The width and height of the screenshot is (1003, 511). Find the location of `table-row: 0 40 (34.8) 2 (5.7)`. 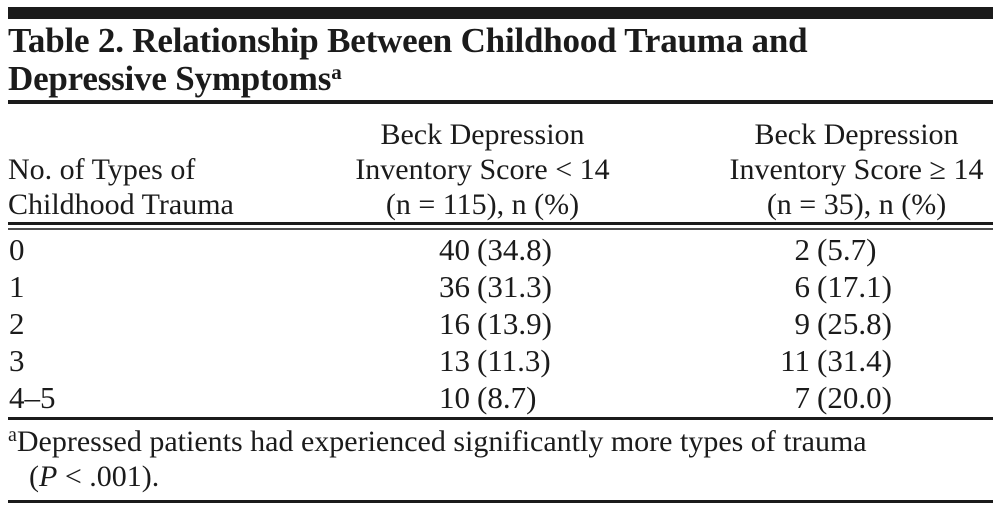

table-row: 0 40 (34.8) 2 (5.7) is located at coordinates (500, 249).